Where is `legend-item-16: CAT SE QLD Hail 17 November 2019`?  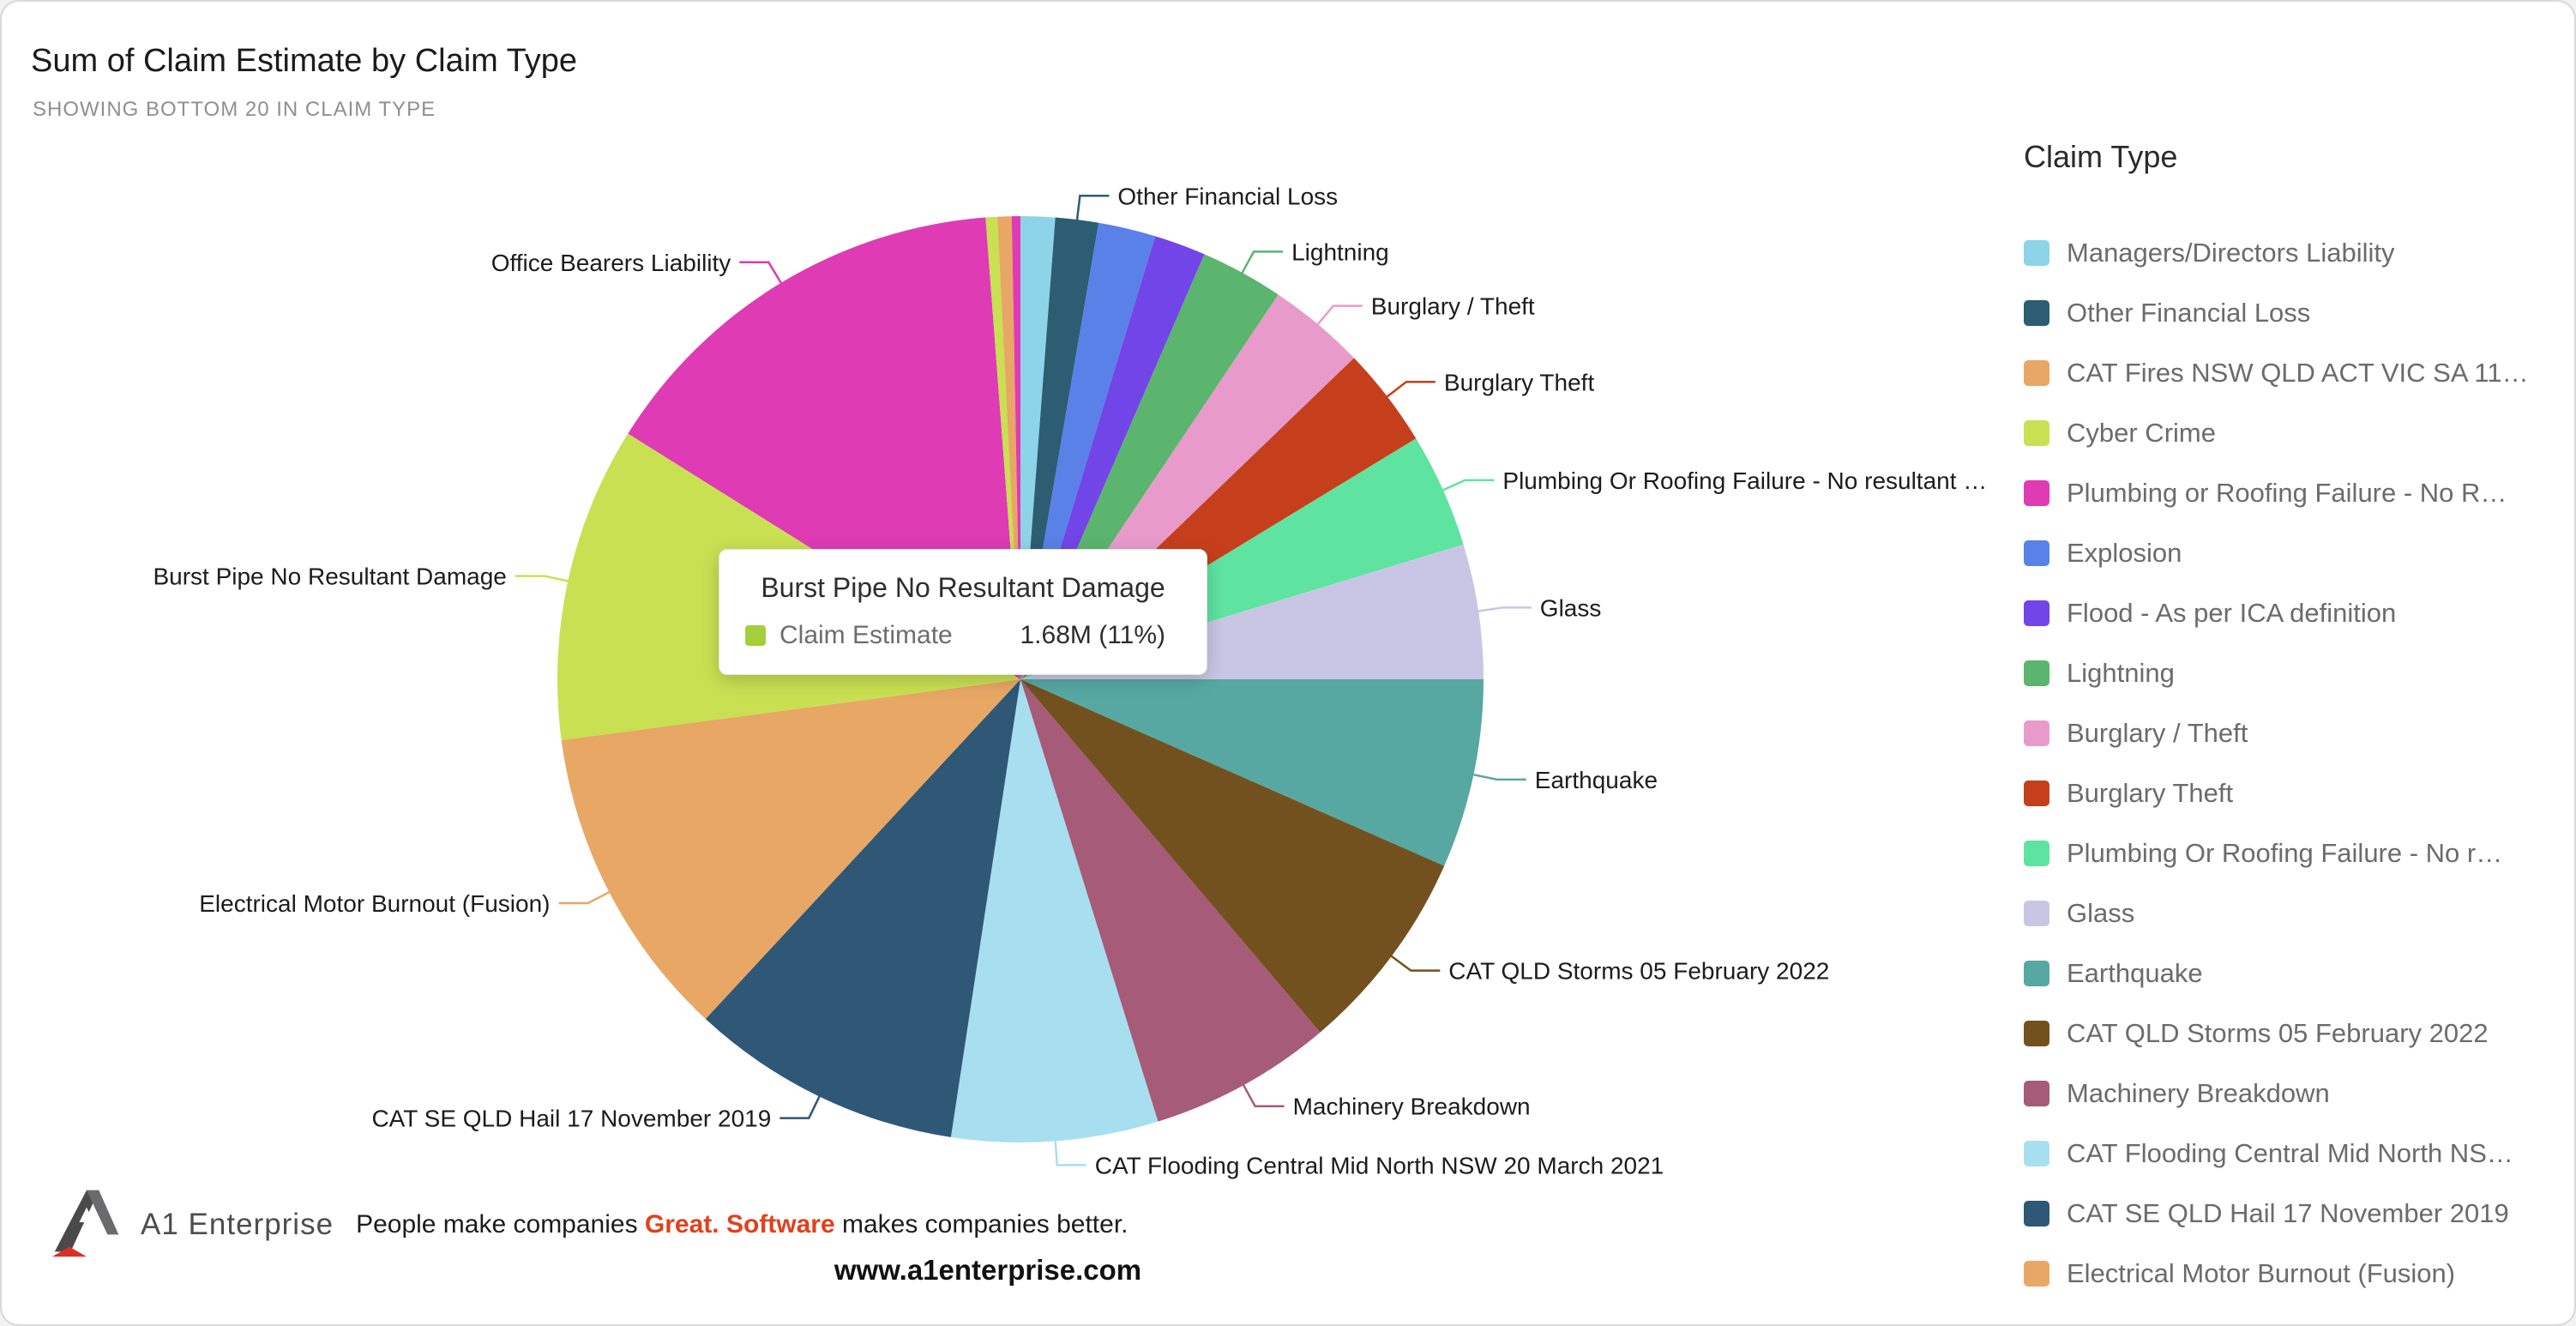 legend-item-16: CAT SE QLD Hail 17 November 2019 is located at coordinates (2289, 1214).